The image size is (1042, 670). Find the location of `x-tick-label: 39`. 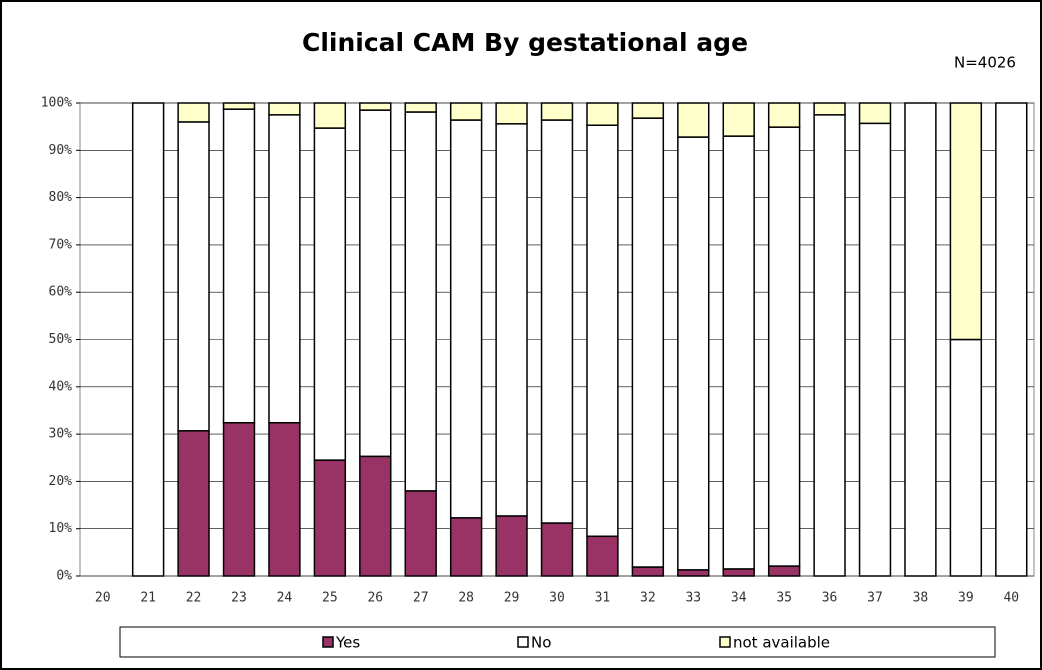

x-tick-label: 39 is located at coordinates (966, 598).